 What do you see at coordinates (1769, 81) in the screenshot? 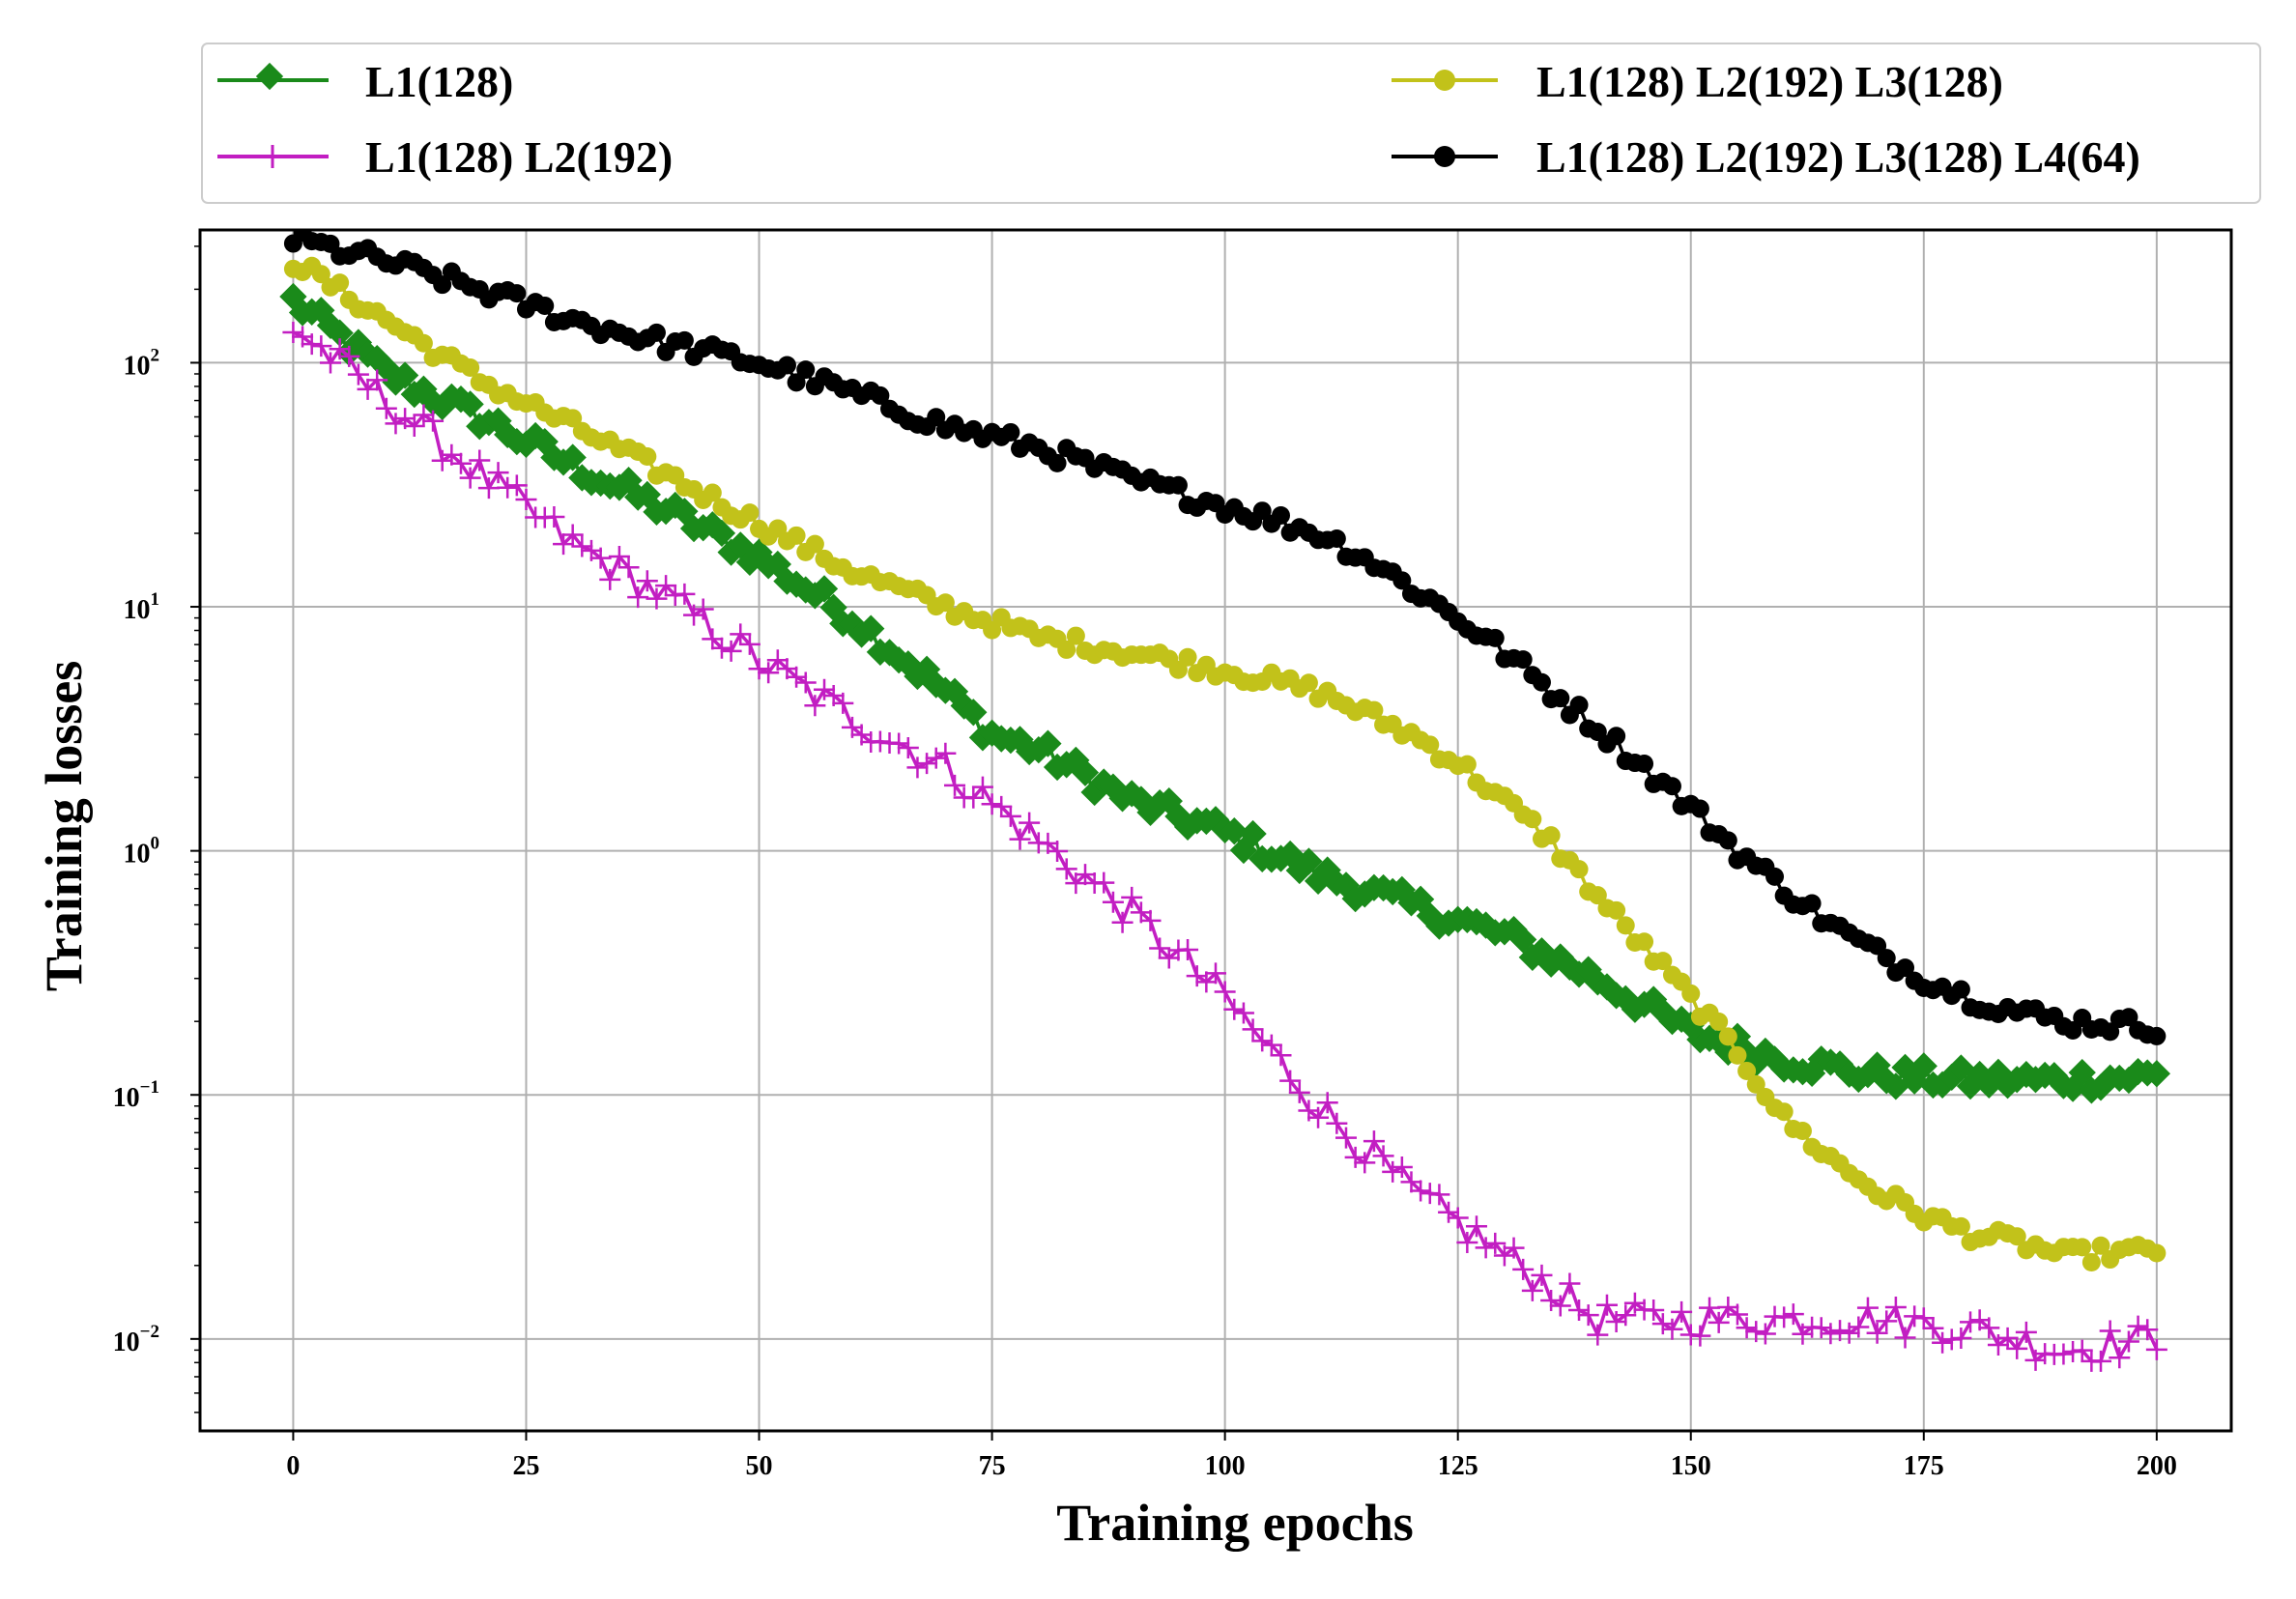
I see `legend-label-l1-l2-l3: L1(128) L2(192) L3(128)` at bounding box center [1769, 81].